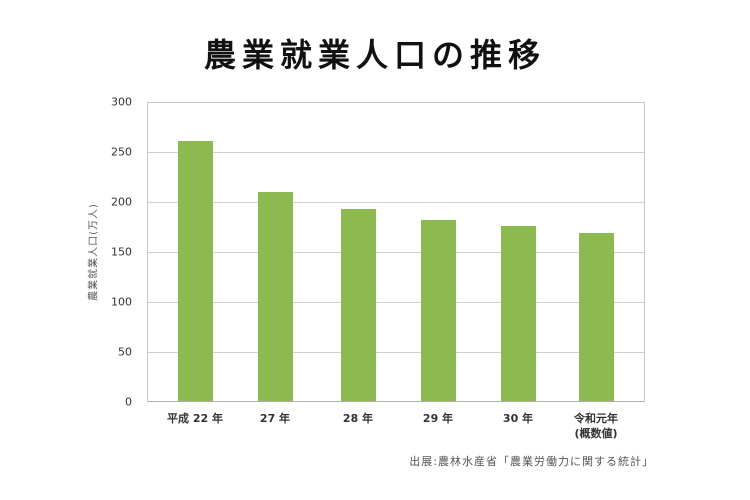 Image resolution: width=750 pixels, height=500 pixels. What do you see at coordinates (125, 352) in the screenshot?
I see `y-tick: 50` at bounding box center [125, 352].